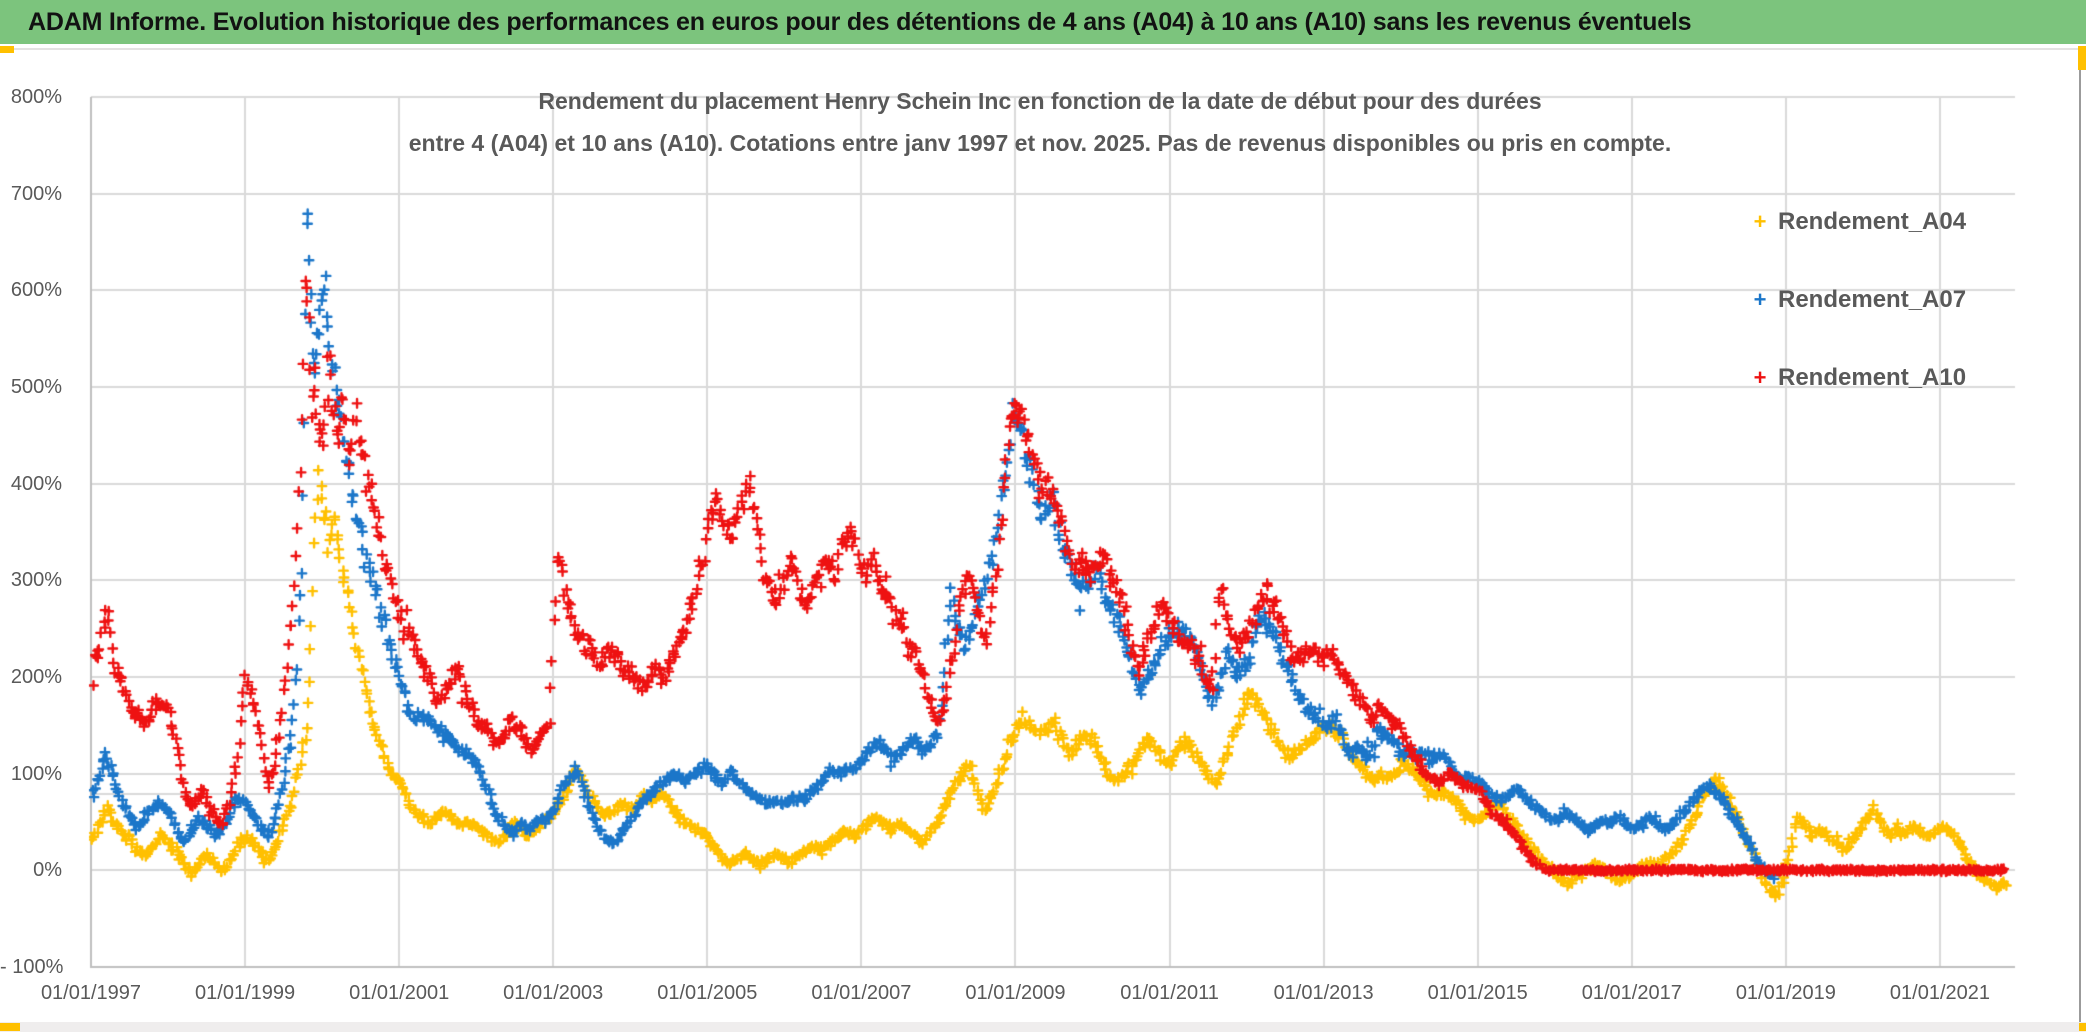 Image resolution: width=2086 pixels, height=1032 pixels. Describe the element at coordinates (1872, 299) in the screenshot. I see `legend-label: Rendement_A07` at that location.